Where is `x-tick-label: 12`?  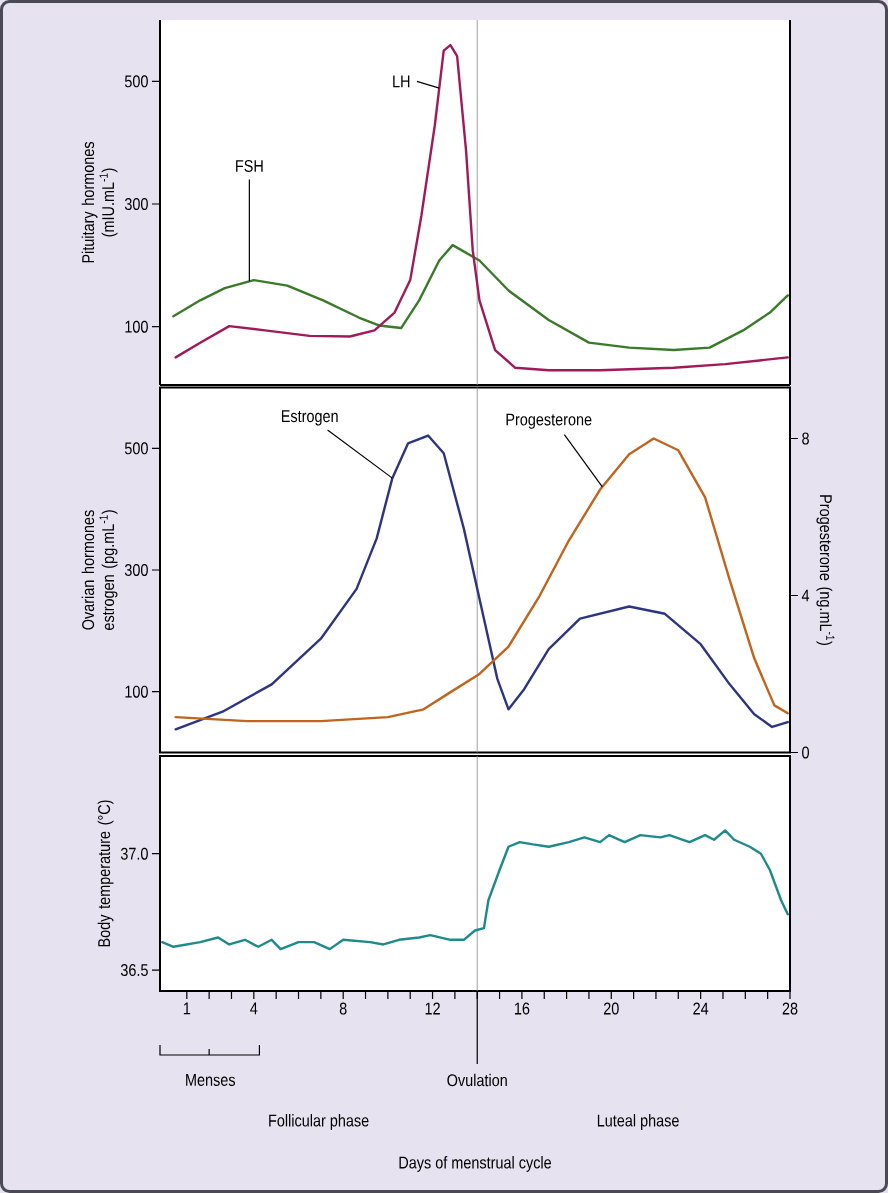
x-tick-label: 12 is located at coordinates (432, 1008).